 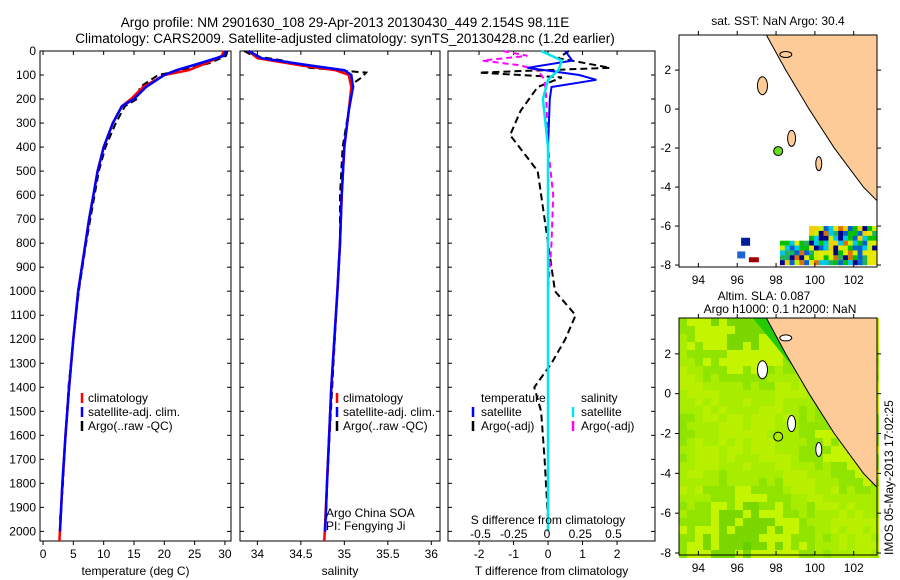 I want to click on lat-tick-label: -6, so click(x=665, y=513).